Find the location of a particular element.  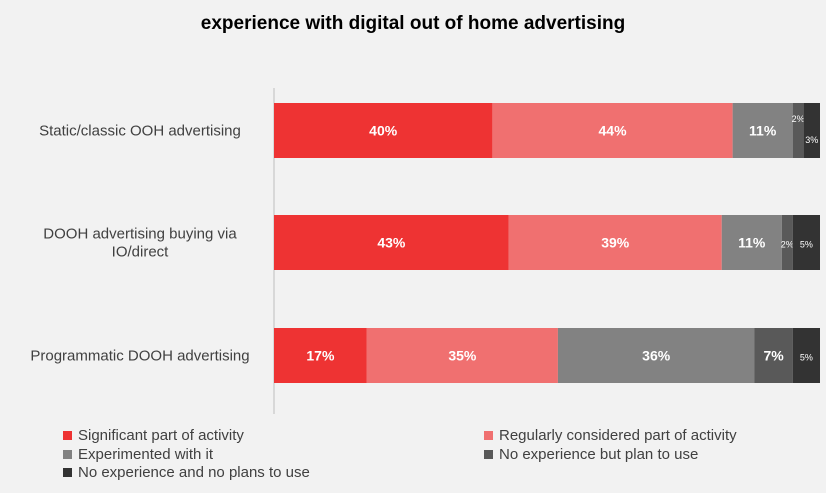

data-label: 36% is located at coordinates (656, 356).